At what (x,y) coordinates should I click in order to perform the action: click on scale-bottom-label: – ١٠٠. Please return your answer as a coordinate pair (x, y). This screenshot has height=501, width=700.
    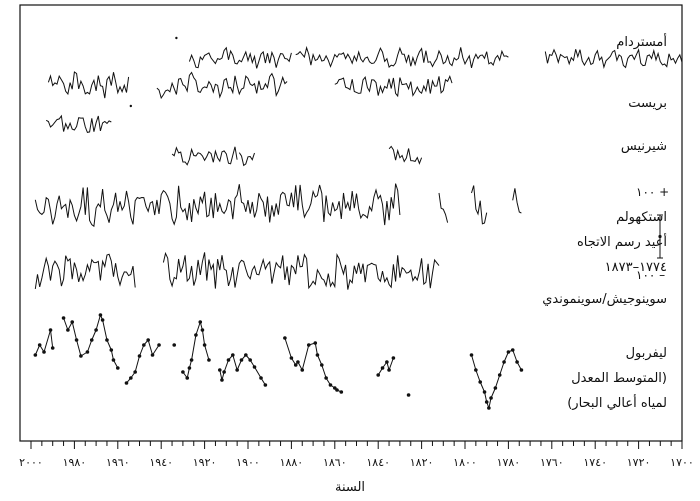
    Looking at the image, I should click on (651, 275).